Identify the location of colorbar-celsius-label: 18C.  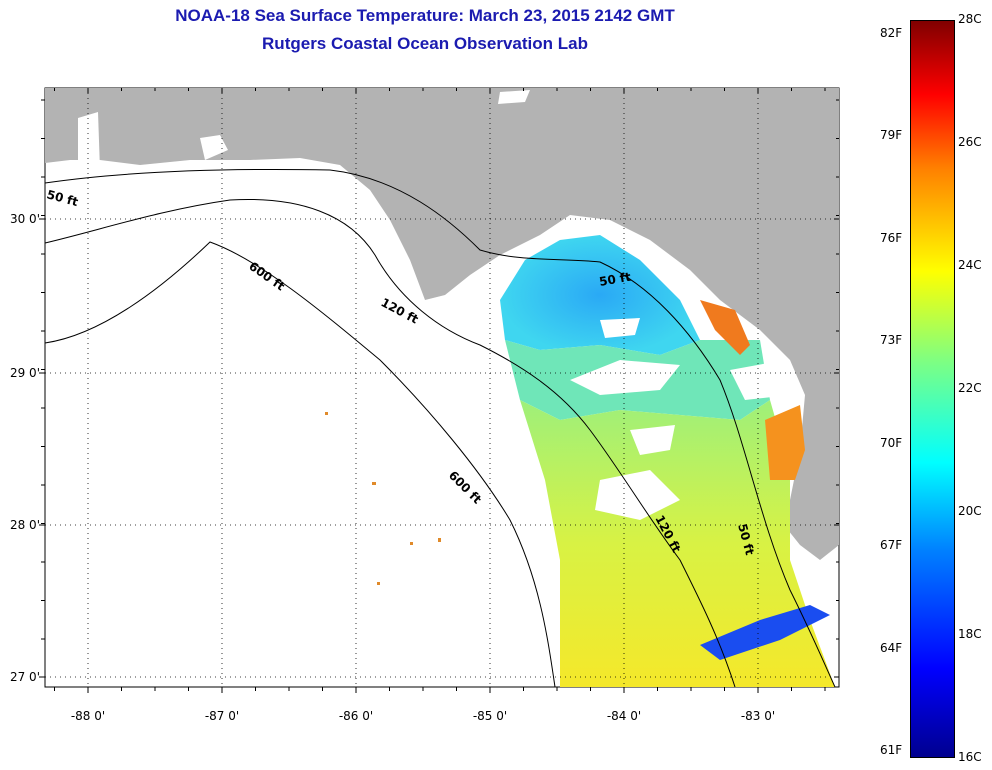
(970, 634).